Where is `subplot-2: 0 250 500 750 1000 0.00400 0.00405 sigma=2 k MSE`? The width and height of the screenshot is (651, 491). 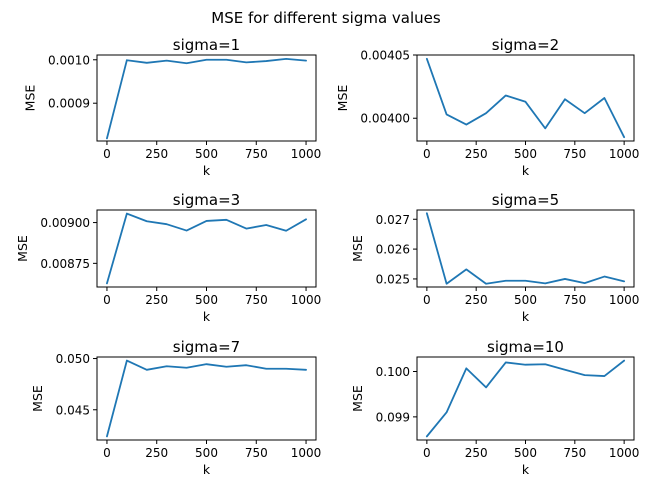 subplot-2: 0 250 500 750 1000 0.00400 0.00405 sigma=2 k MSE is located at coordinates (487, 107).